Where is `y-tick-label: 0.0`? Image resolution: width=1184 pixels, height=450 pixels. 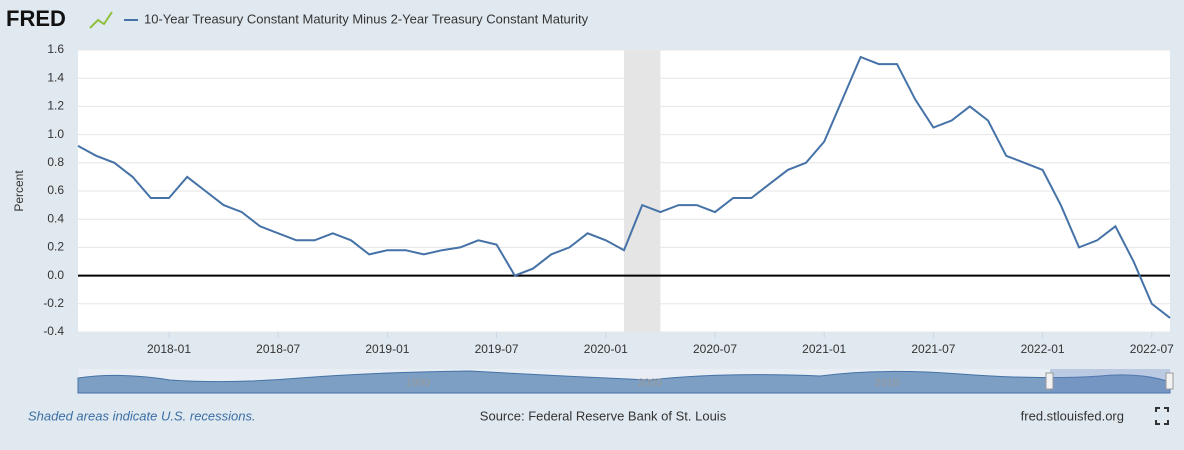
y-tick-label: 0.0 is located at coordinates (55, 275).